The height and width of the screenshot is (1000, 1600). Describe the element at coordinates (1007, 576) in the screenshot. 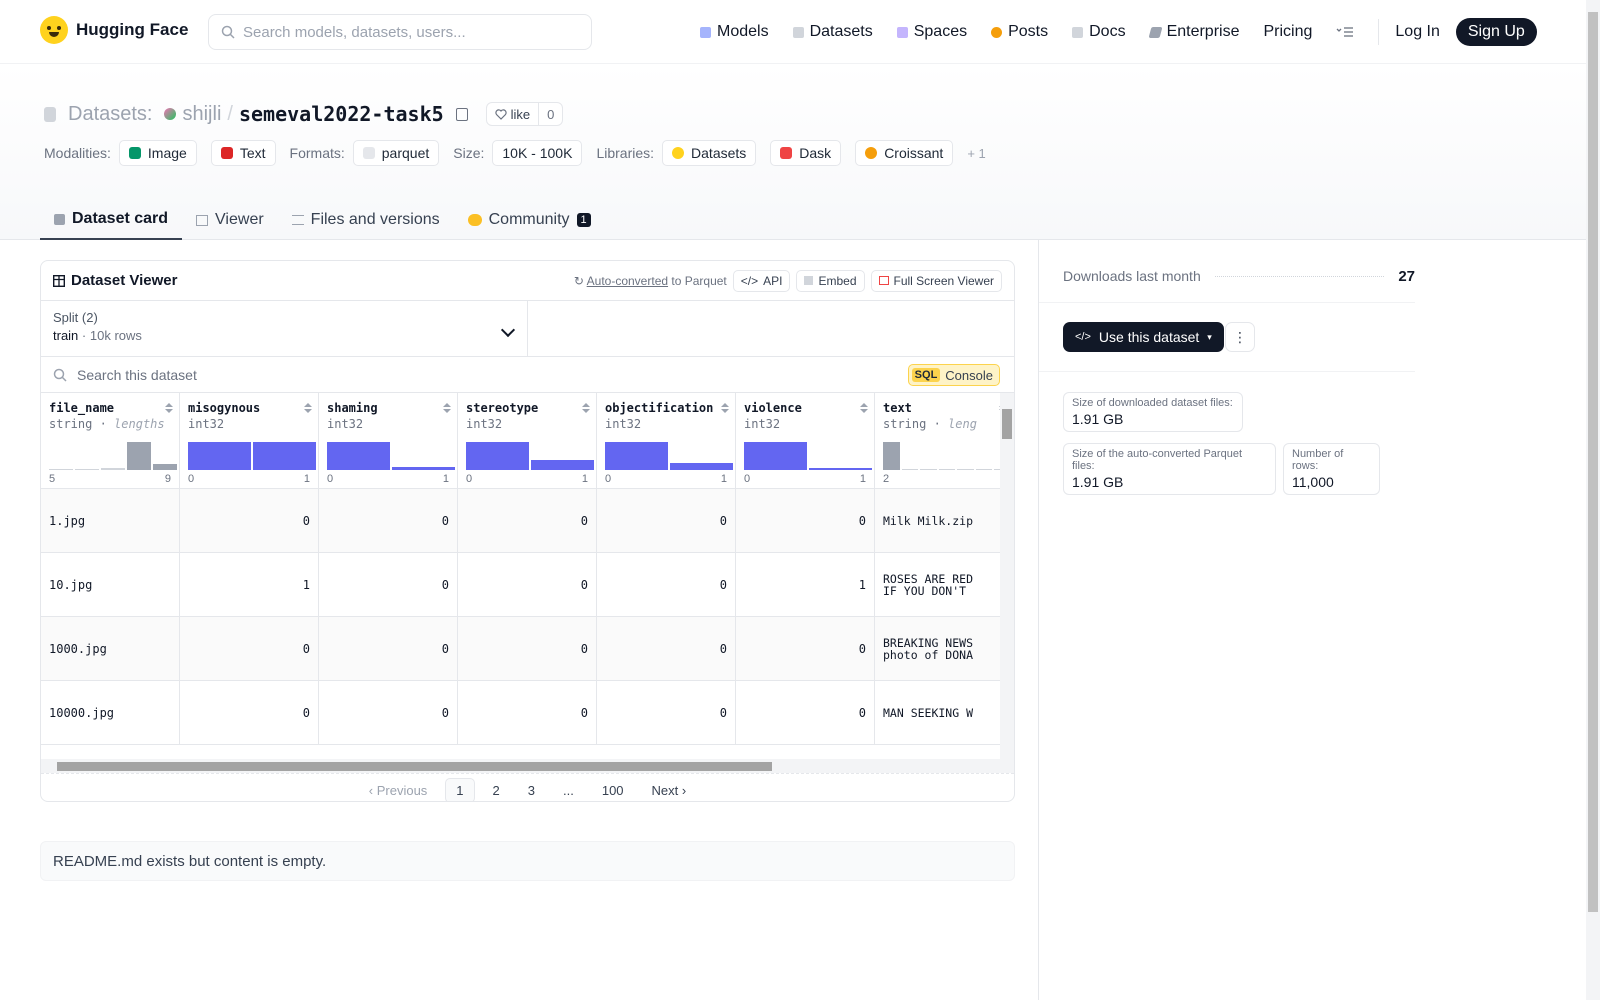

I see `vertical-scrollbar` at that location.